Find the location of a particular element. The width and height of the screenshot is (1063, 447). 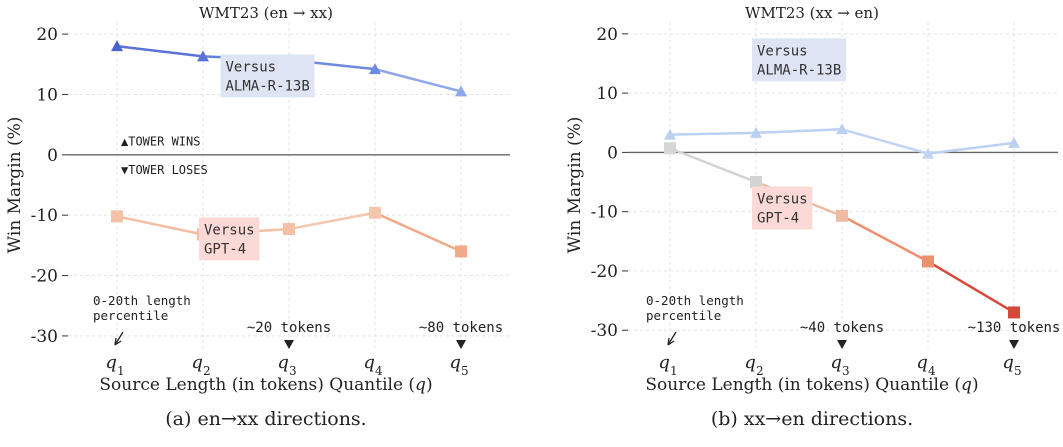

win-lose-annotation: ▲TOWER WINS is located at coordinates (160, 142).